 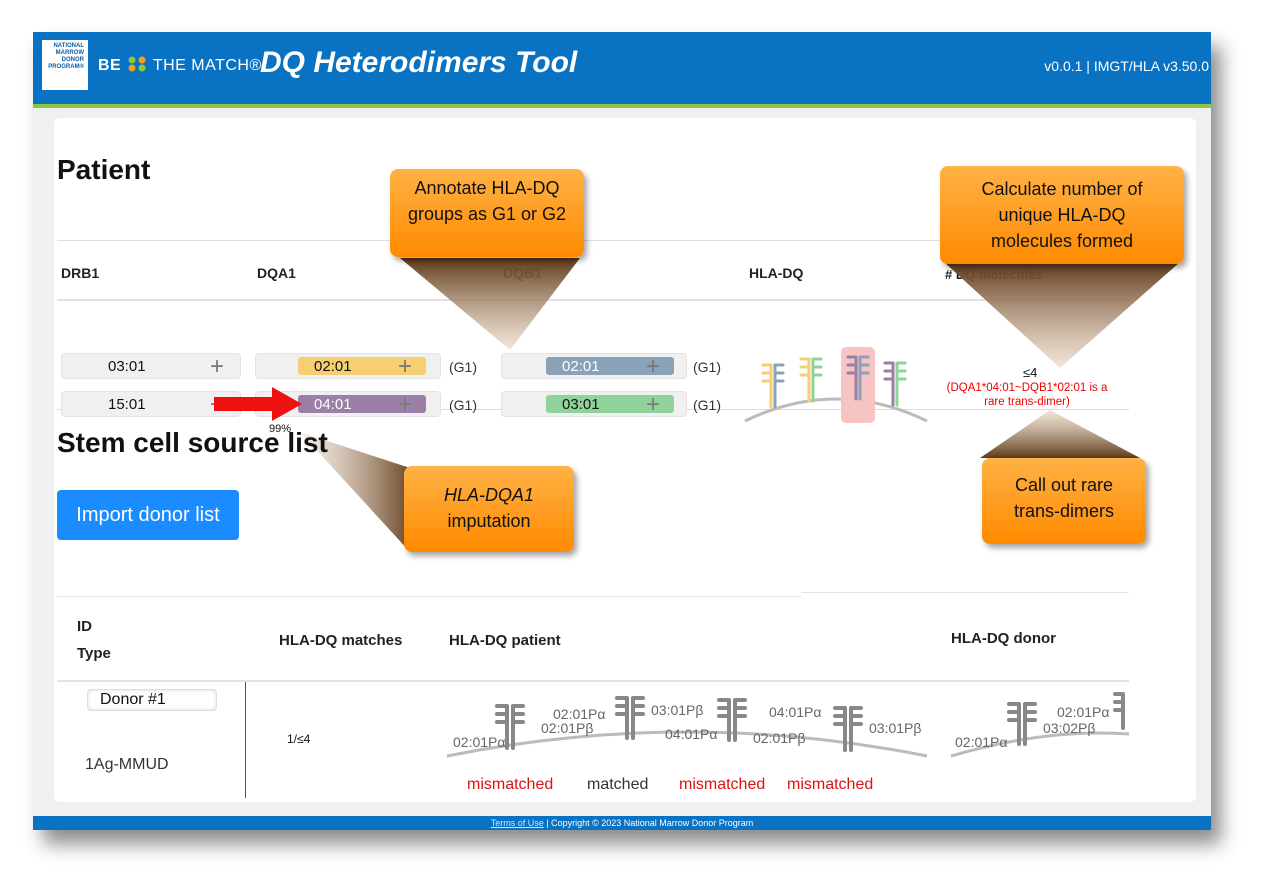 What do you see at coordinates (299, 739) in the screenshot?
I see `donor-matches: 1/≤4` at bounding box center [299, 739].